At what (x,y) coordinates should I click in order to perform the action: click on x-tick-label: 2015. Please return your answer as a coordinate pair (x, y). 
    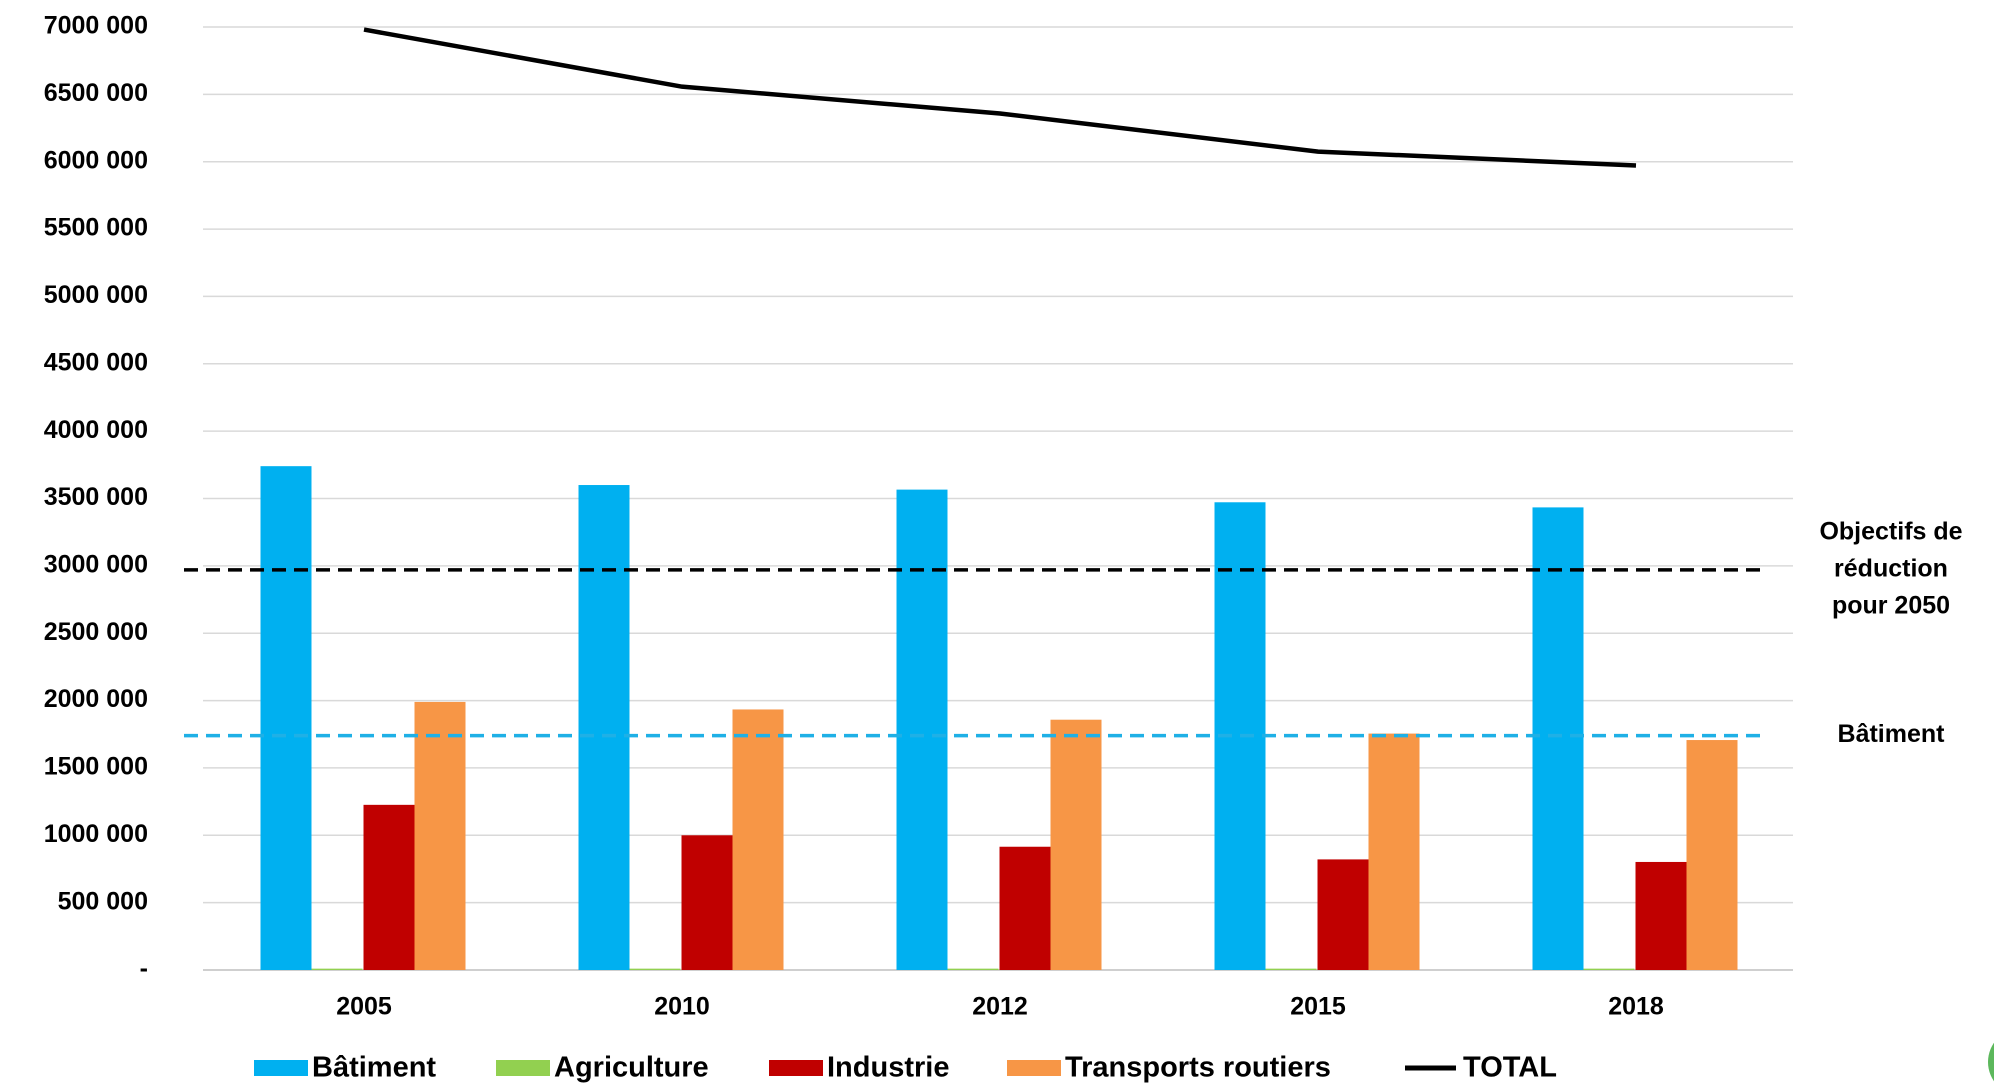
    Looking at the image, I should click on (1318, 1007).